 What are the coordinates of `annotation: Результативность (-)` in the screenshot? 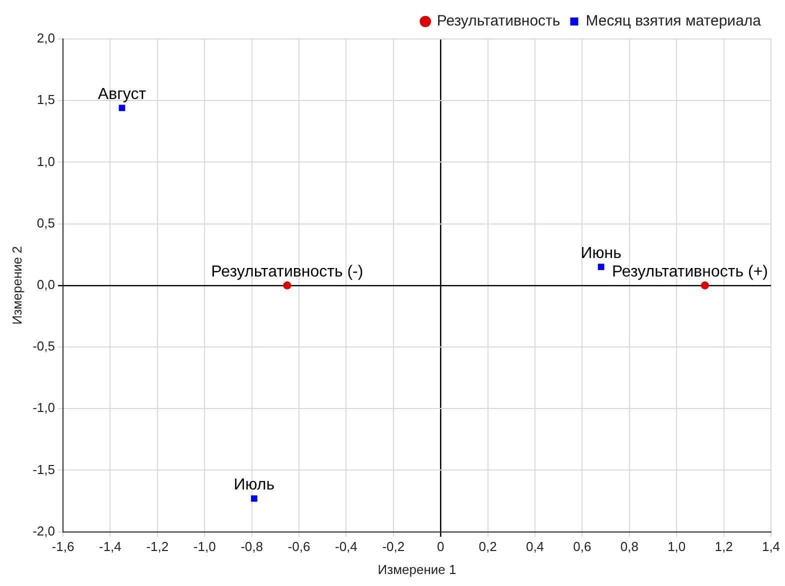 It's located at (287, 271).